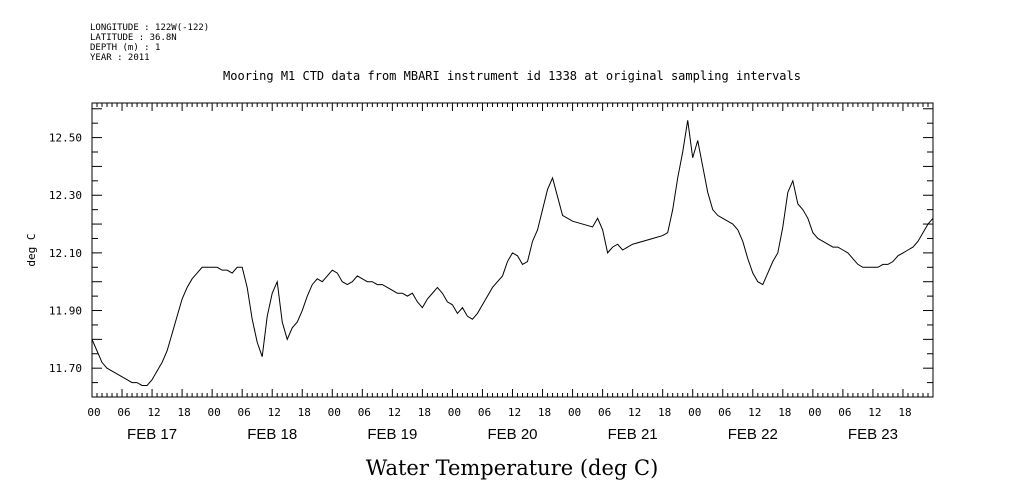 The height and width of the screenshot is (504, 1009). What do you see at coordinates (125, 48) in the screenshot?
I see `meta-depth: DEPTH (m) : 1` at bounding box center [125, 48].